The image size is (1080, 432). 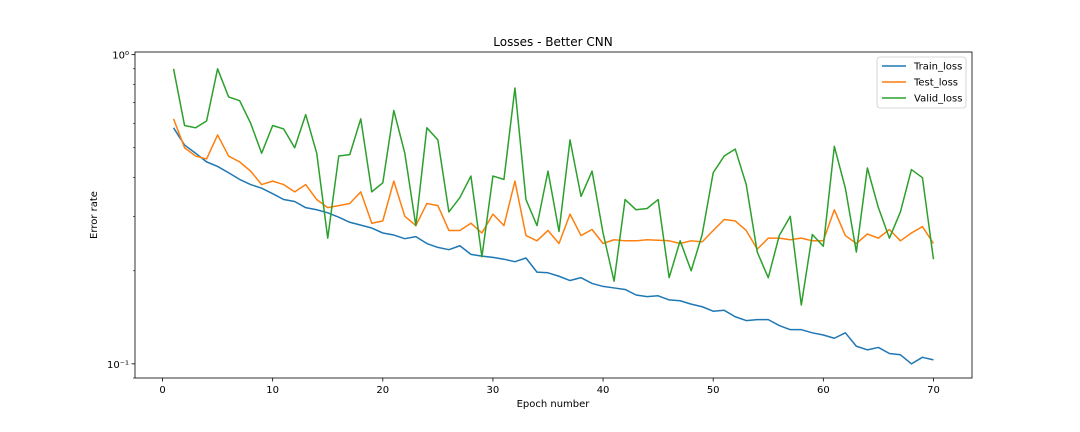 I want to click on x-tick-label: 0, so click(x=162, y=390).